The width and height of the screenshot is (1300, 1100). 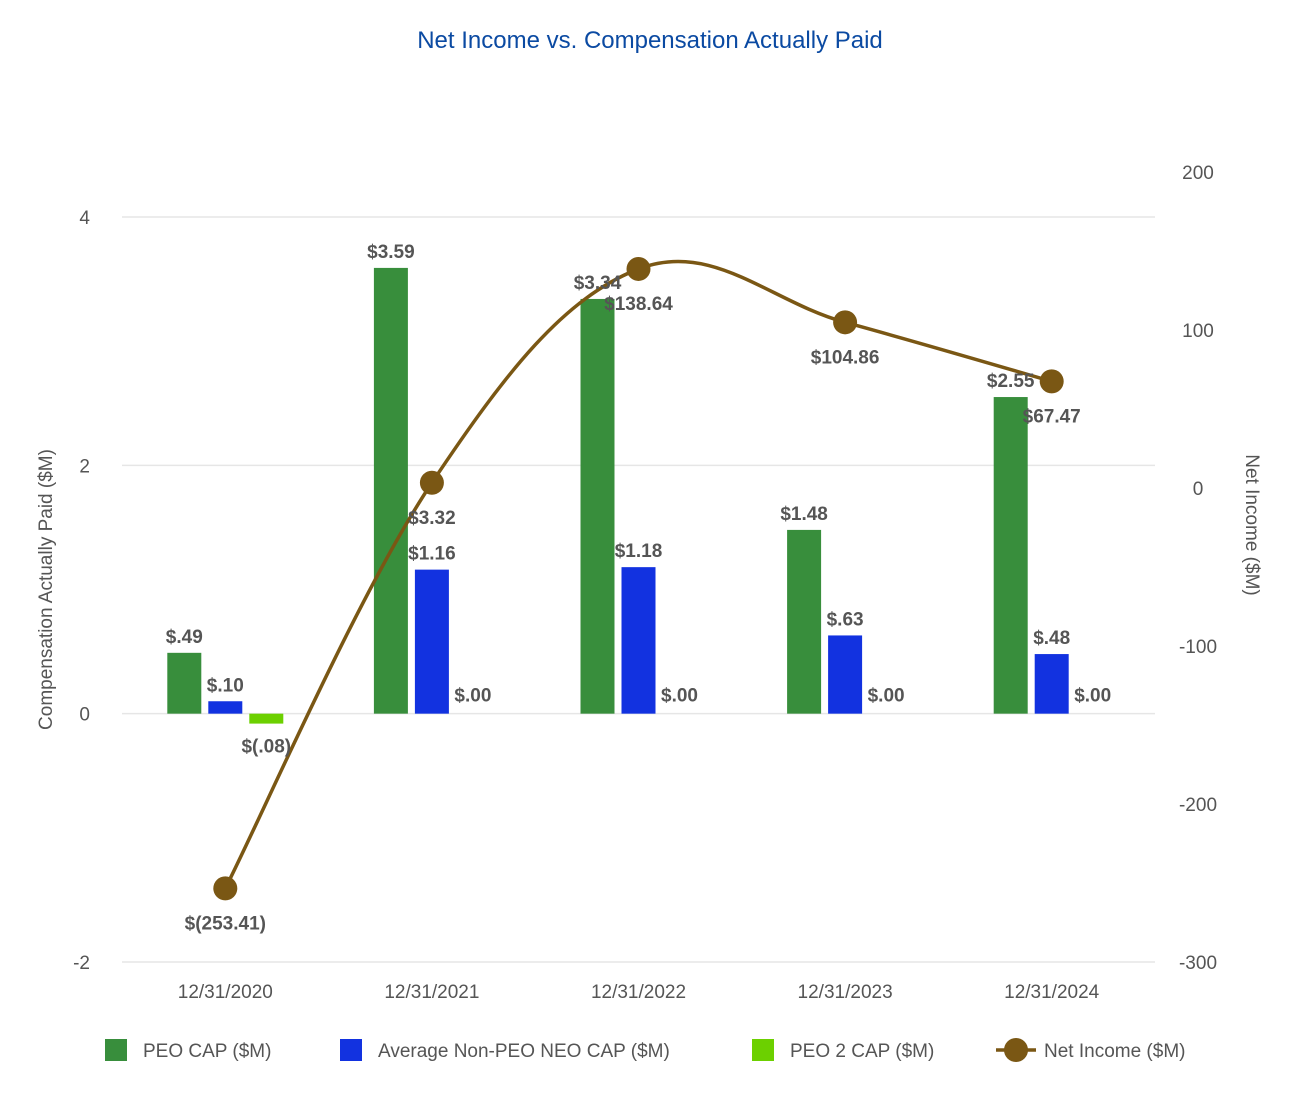 What do you see at coordinates (431, 992) in the screenshot?
I see `x-tick-label: 12/31/2021` at bounding box center [431, 992].